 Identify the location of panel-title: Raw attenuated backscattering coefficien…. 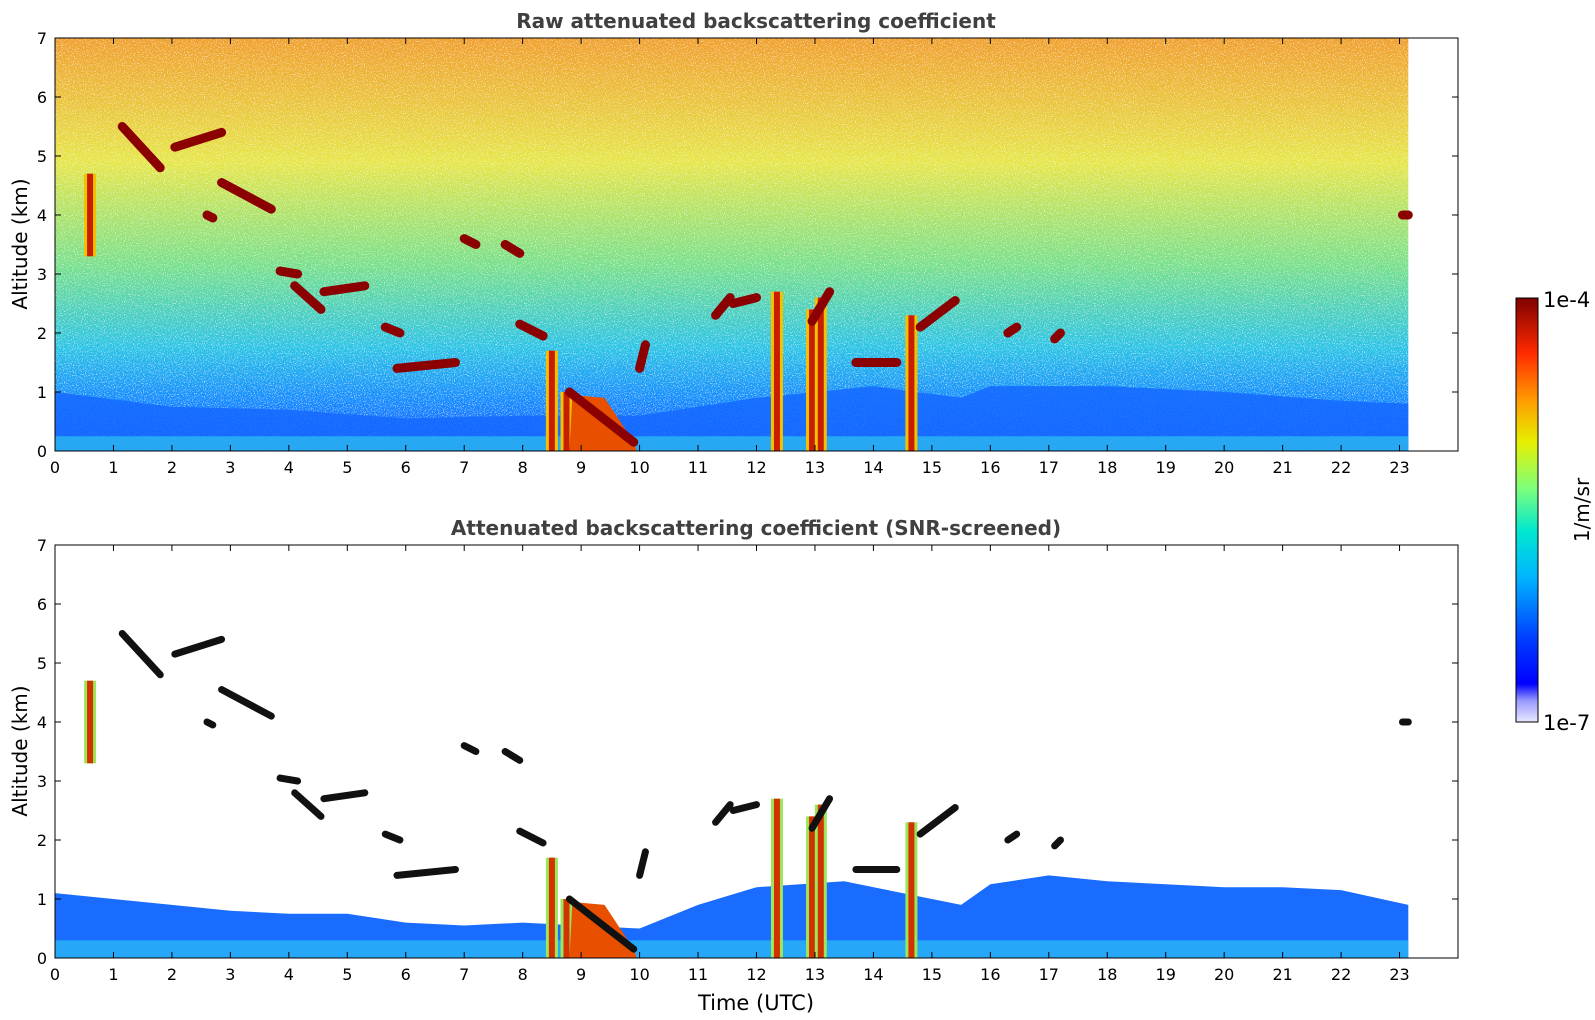
(756, 21).